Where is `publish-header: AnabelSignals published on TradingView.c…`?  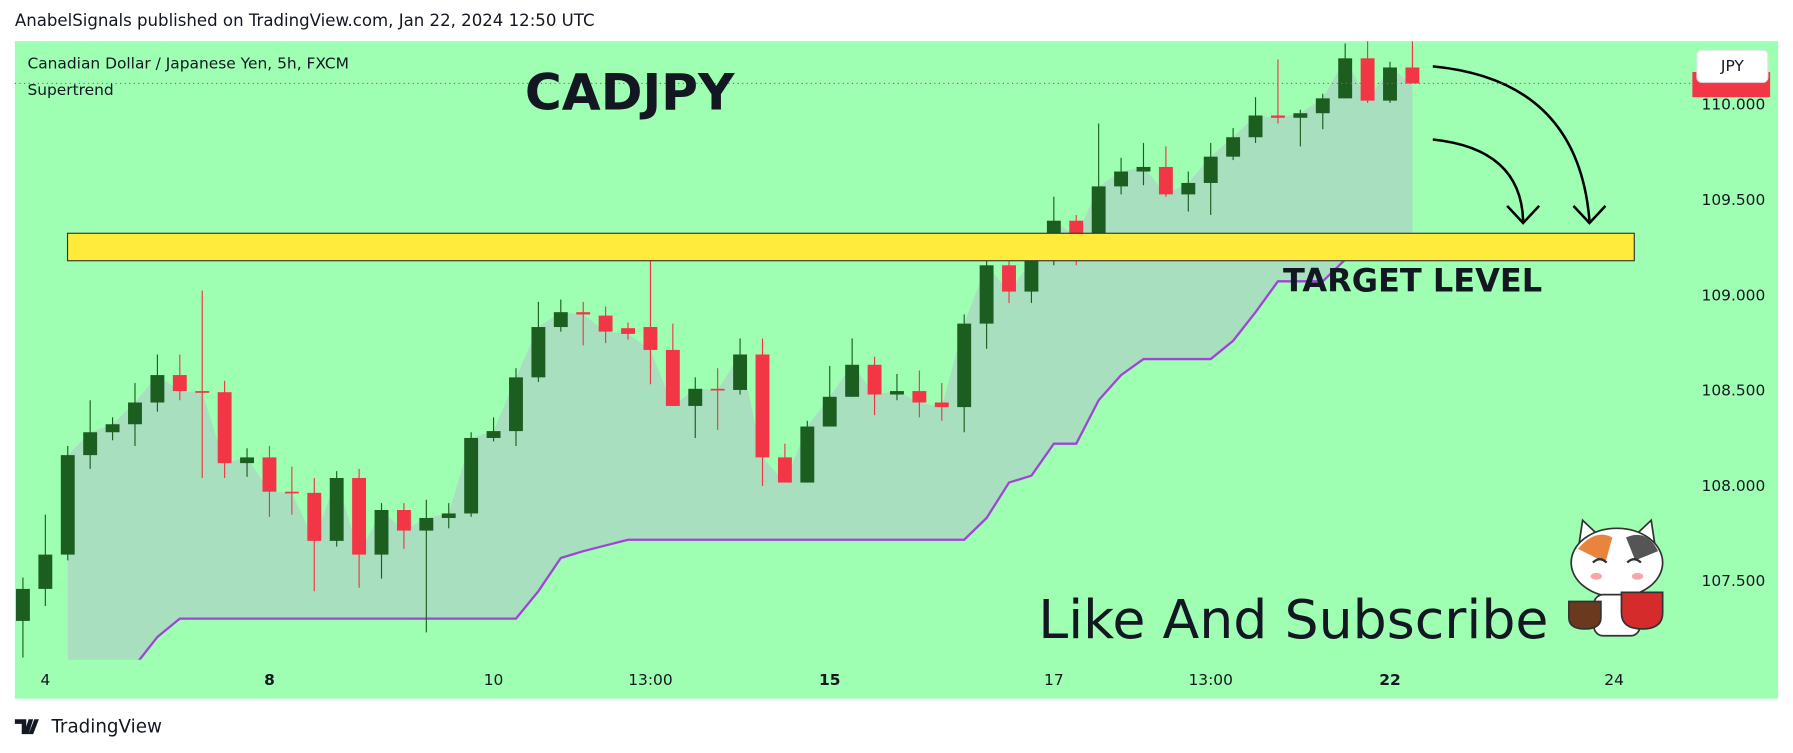
publish-header: AnabelSignals published on TradingView.c… is located at coordinates (305, 20).